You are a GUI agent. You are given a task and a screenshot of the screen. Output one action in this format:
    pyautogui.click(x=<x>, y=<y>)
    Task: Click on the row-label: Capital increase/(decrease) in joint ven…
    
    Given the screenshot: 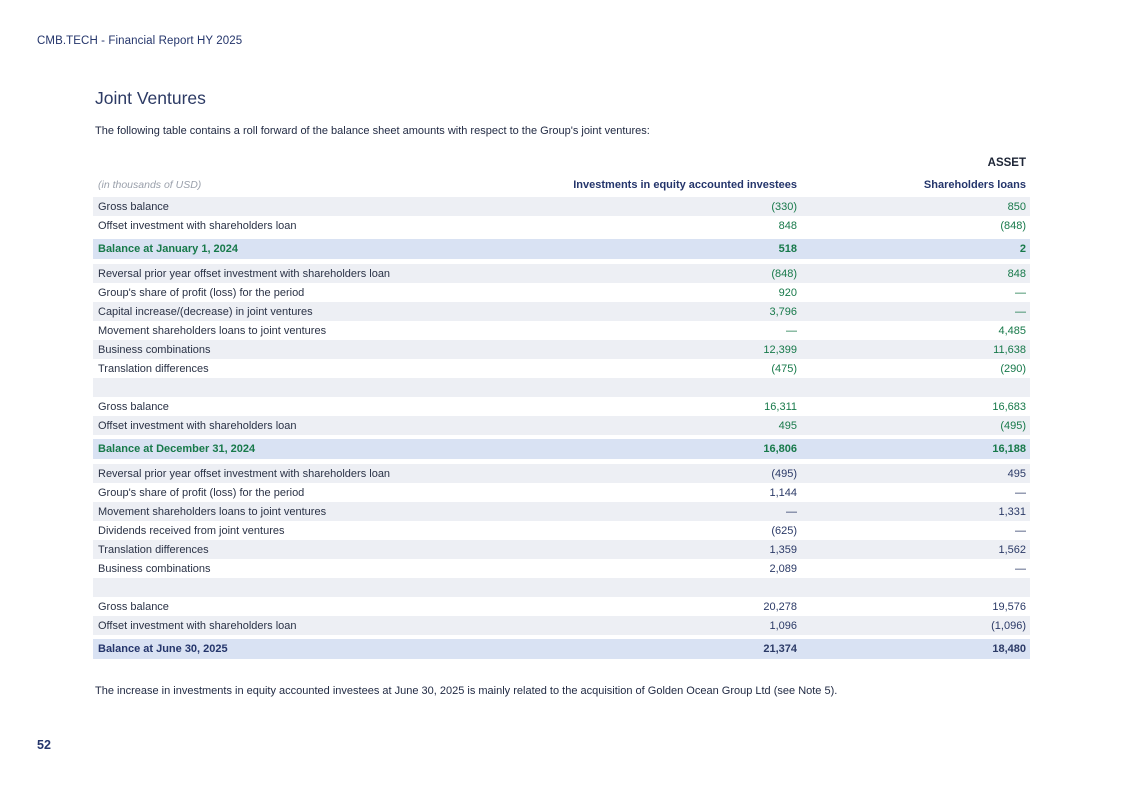 What is the action you would take?
    pyautogui.click(x=205, y=311)
    